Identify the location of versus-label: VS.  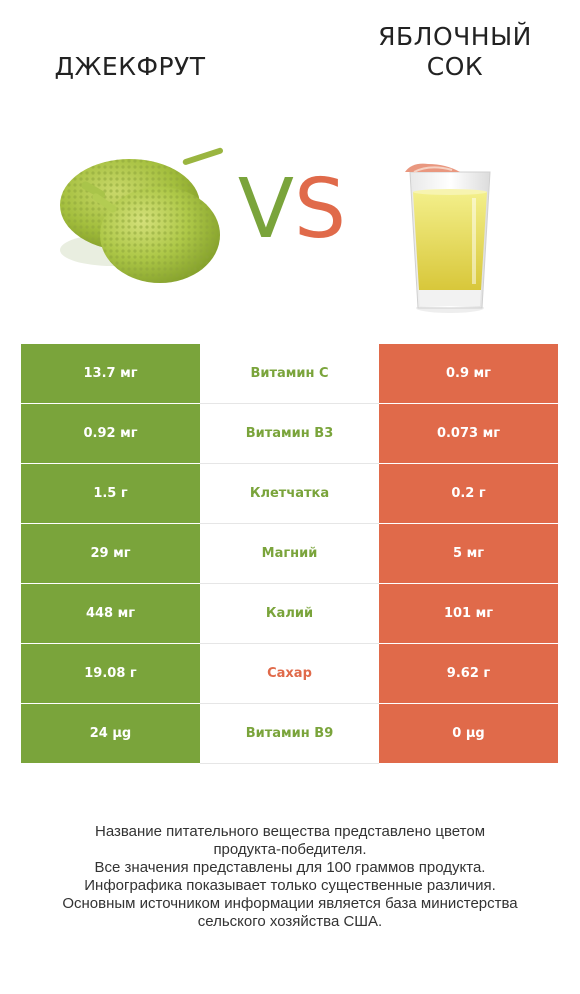
(292, 210).